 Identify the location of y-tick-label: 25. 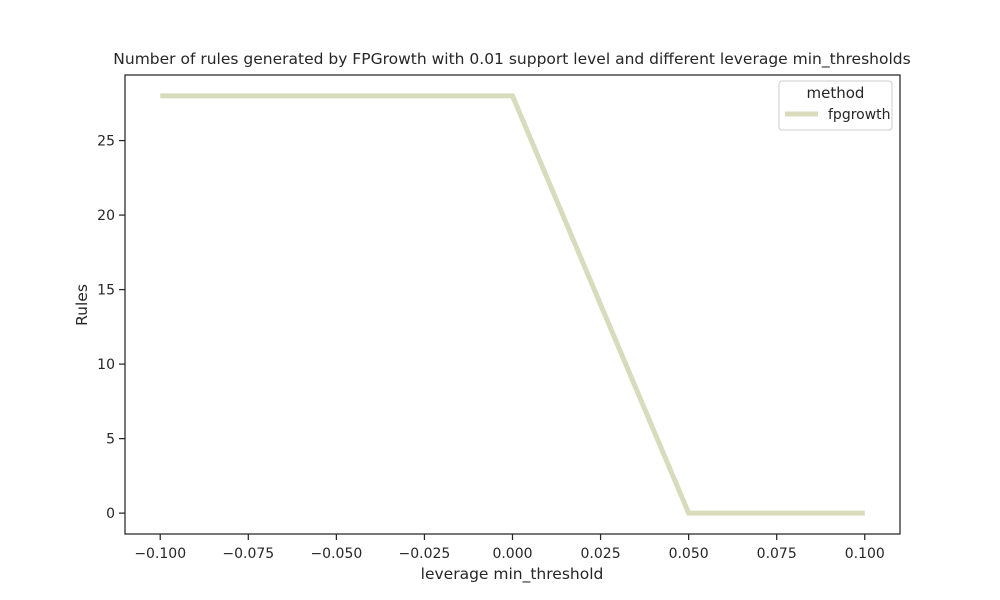
(106, 142).